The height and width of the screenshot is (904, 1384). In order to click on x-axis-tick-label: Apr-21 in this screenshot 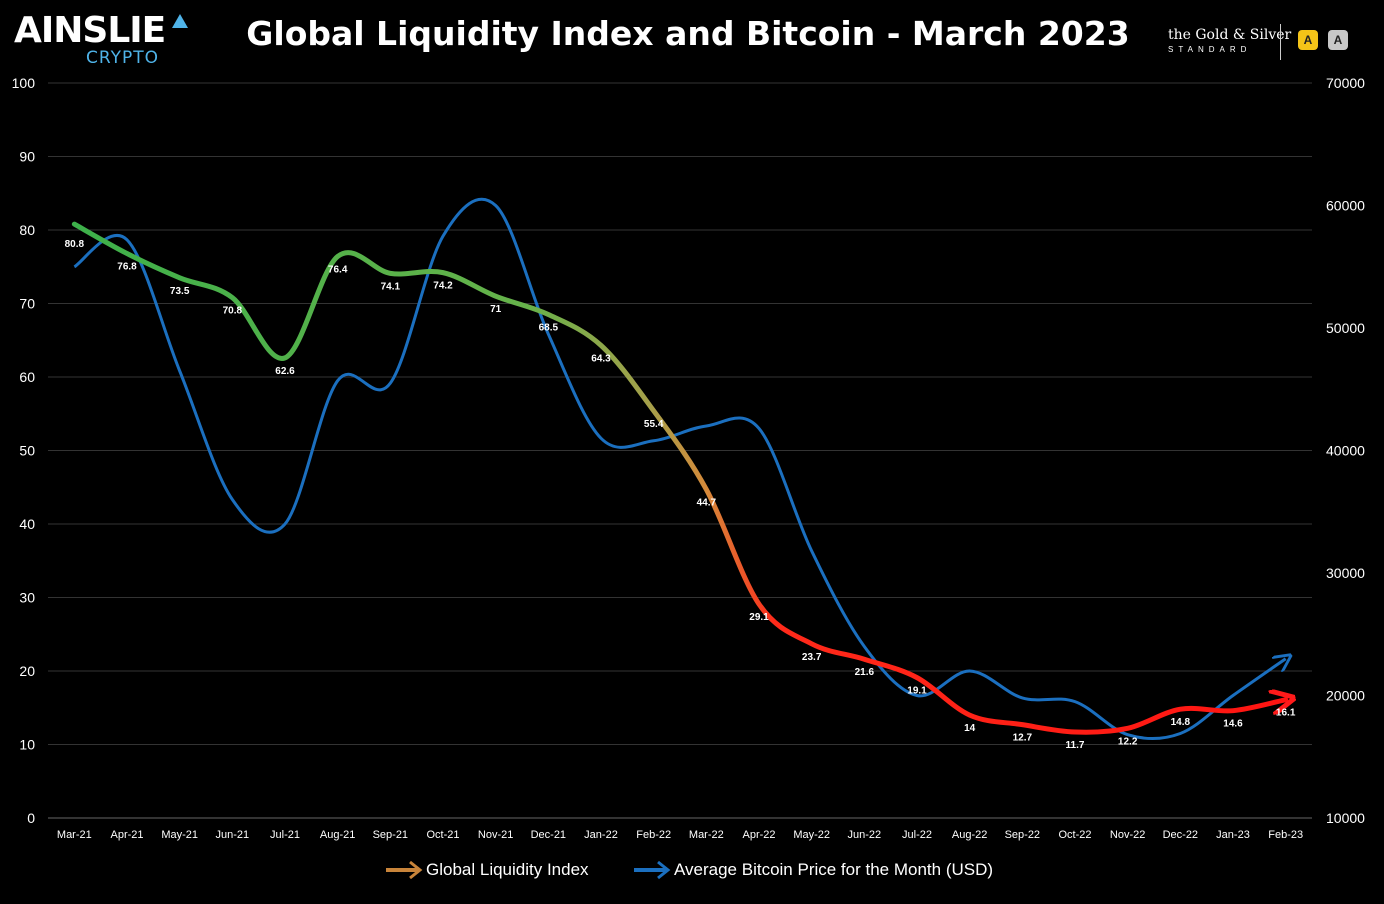, I will do `click(126, 835)`.